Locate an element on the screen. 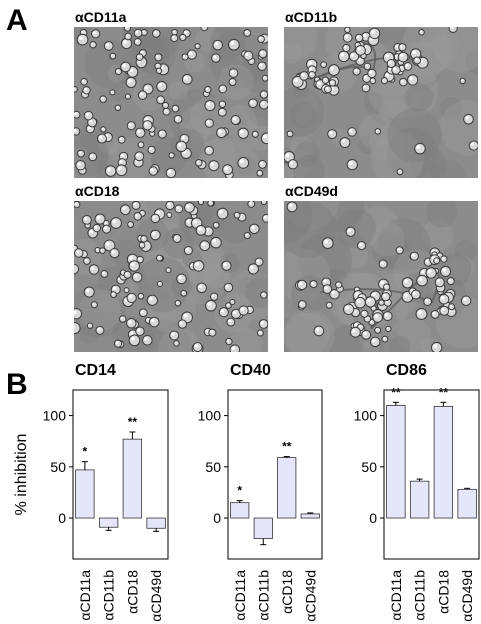 The width and height of the screenshot is (481, 624). micrograph-label-cd18: αCD18 is located at coordinates (97, 191).